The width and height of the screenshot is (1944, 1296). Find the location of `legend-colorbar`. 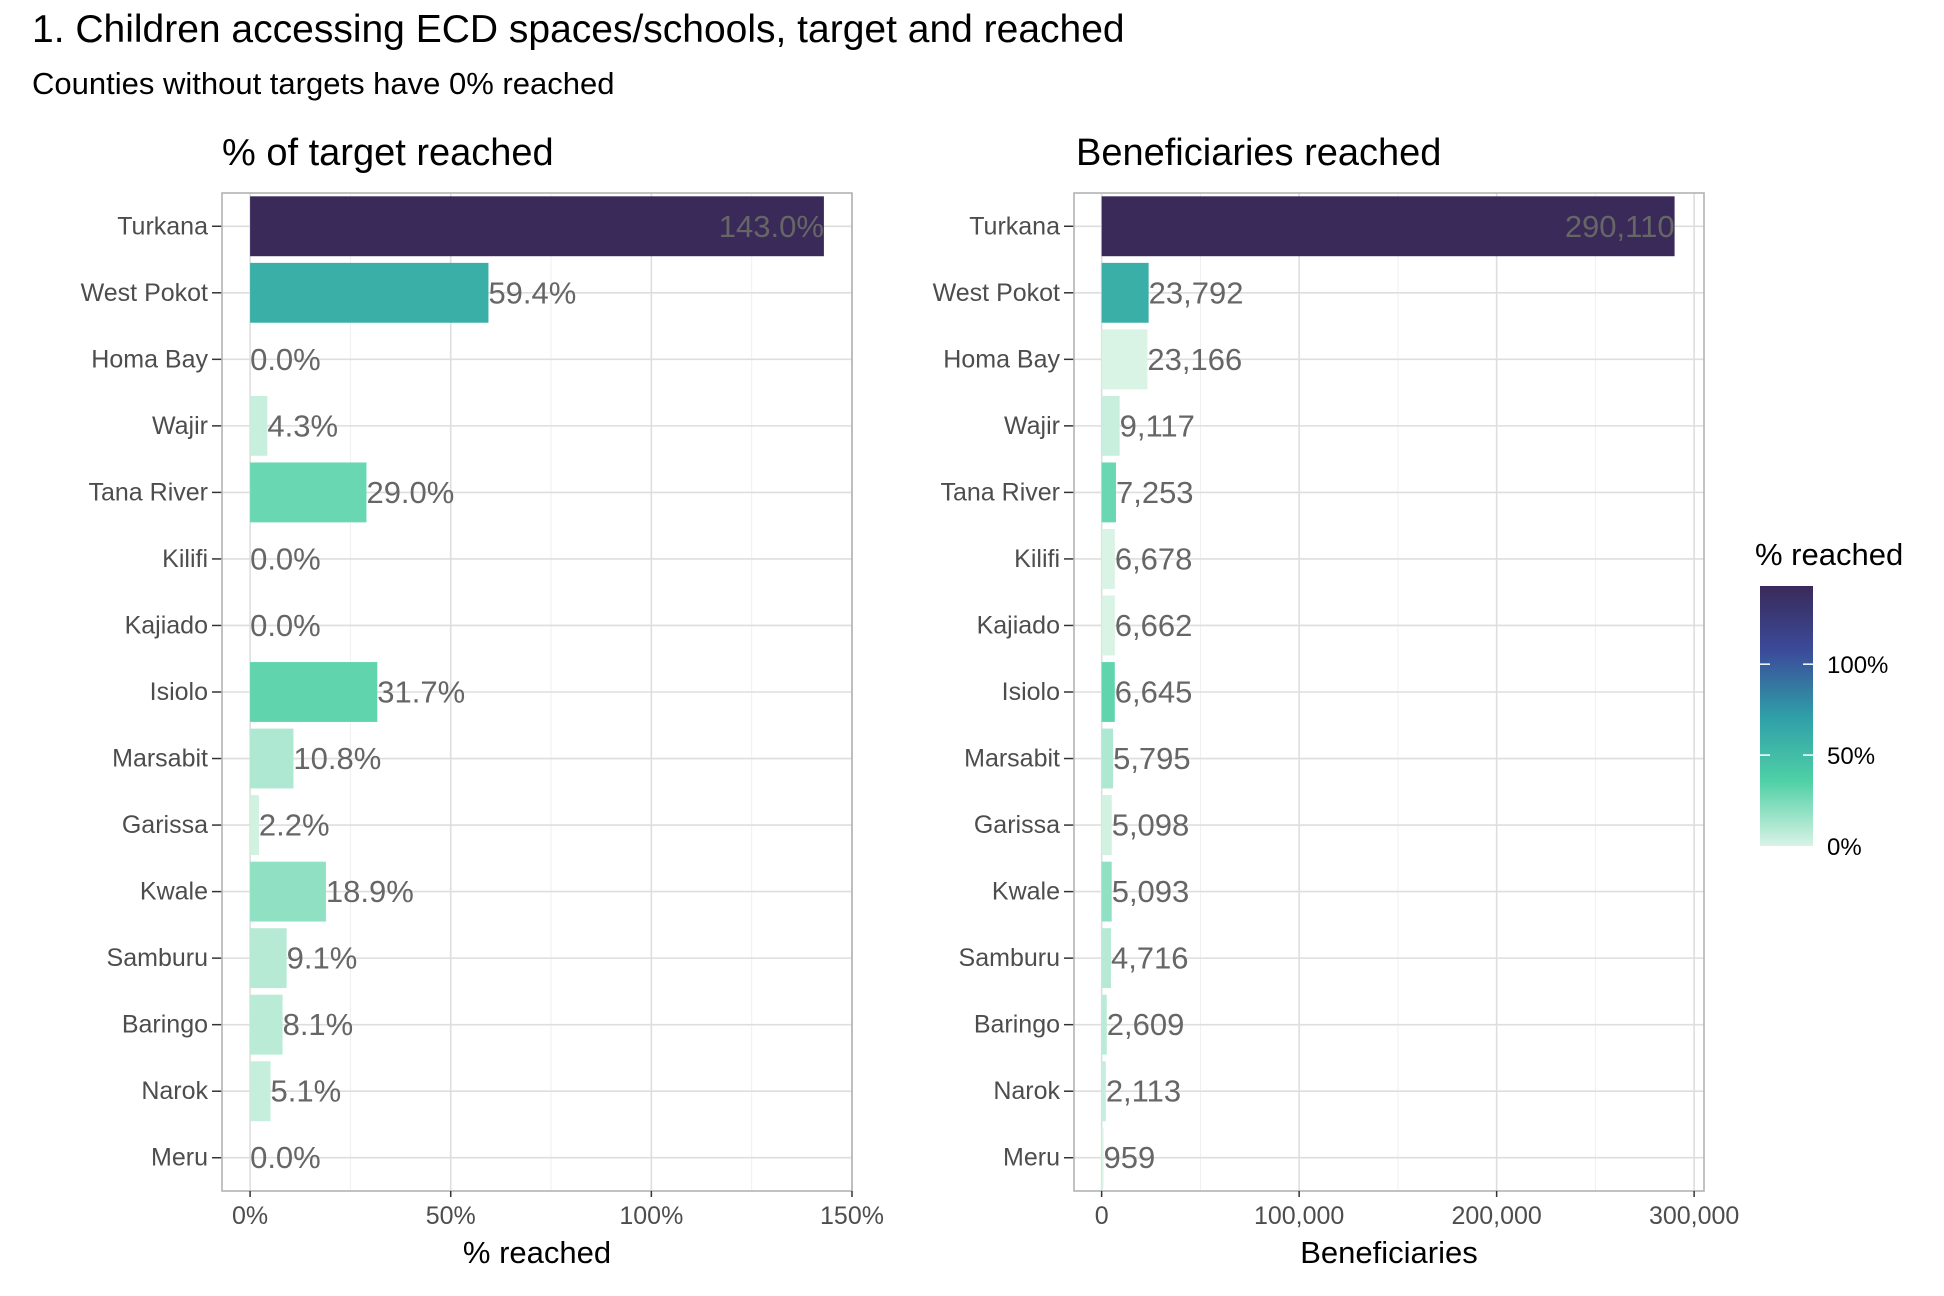

legend-colorbar is located at coordinates (1786, 716).